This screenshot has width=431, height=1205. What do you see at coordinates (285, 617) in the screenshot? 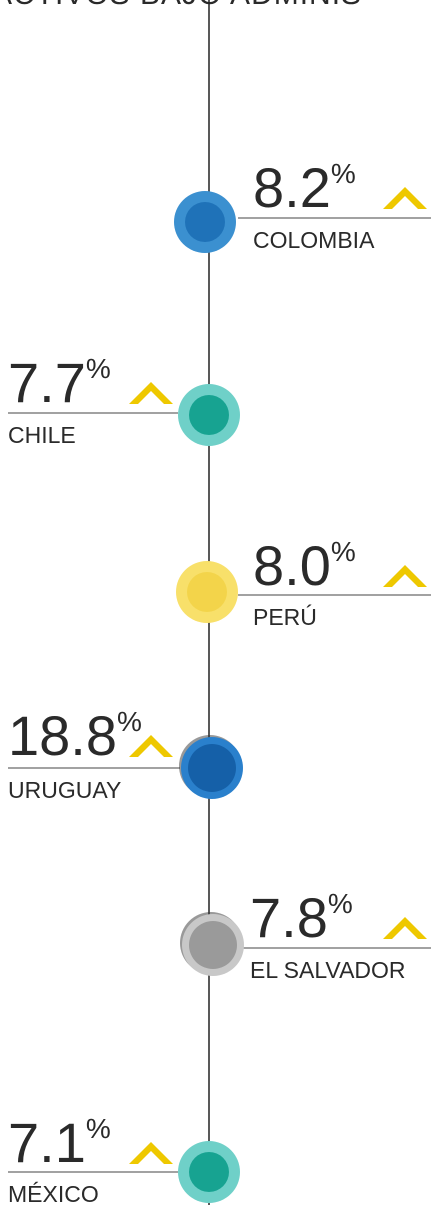
I see `country-label: PERÚ` at bounding box center [285, 617].